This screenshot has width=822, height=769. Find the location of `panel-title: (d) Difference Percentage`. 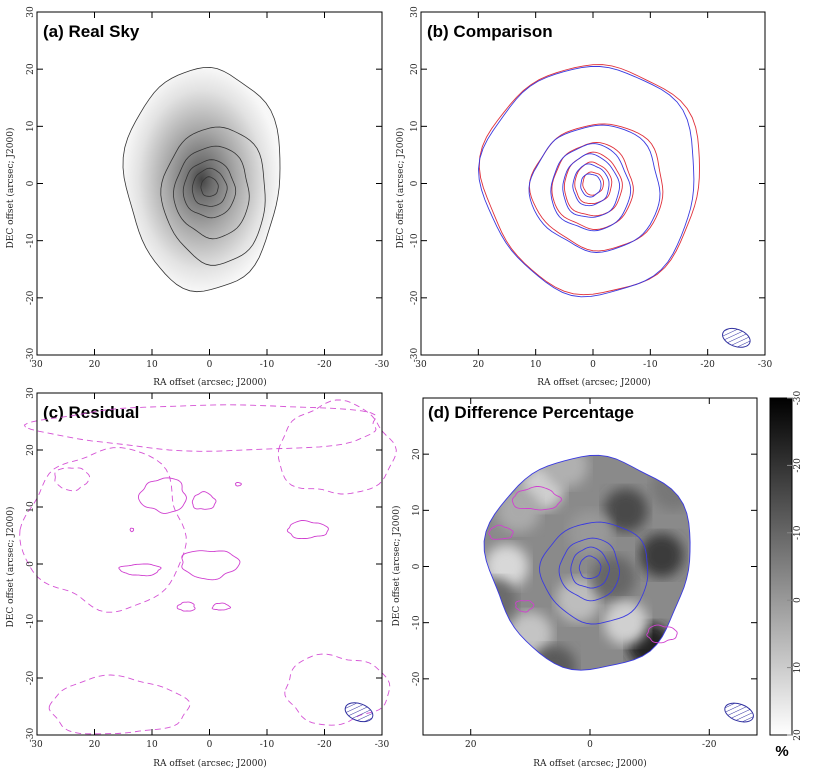

panel-title: (d) Difference Percentage is located at coordinates (531, 412).